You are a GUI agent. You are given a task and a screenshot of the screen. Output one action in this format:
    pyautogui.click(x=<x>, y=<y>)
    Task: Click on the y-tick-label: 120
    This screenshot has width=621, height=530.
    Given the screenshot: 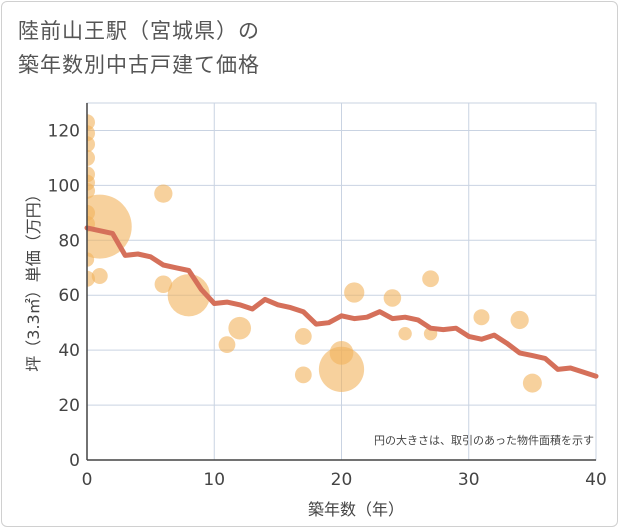 What is the action you would take?
    pyautogui.click(x=64, y=131)
    